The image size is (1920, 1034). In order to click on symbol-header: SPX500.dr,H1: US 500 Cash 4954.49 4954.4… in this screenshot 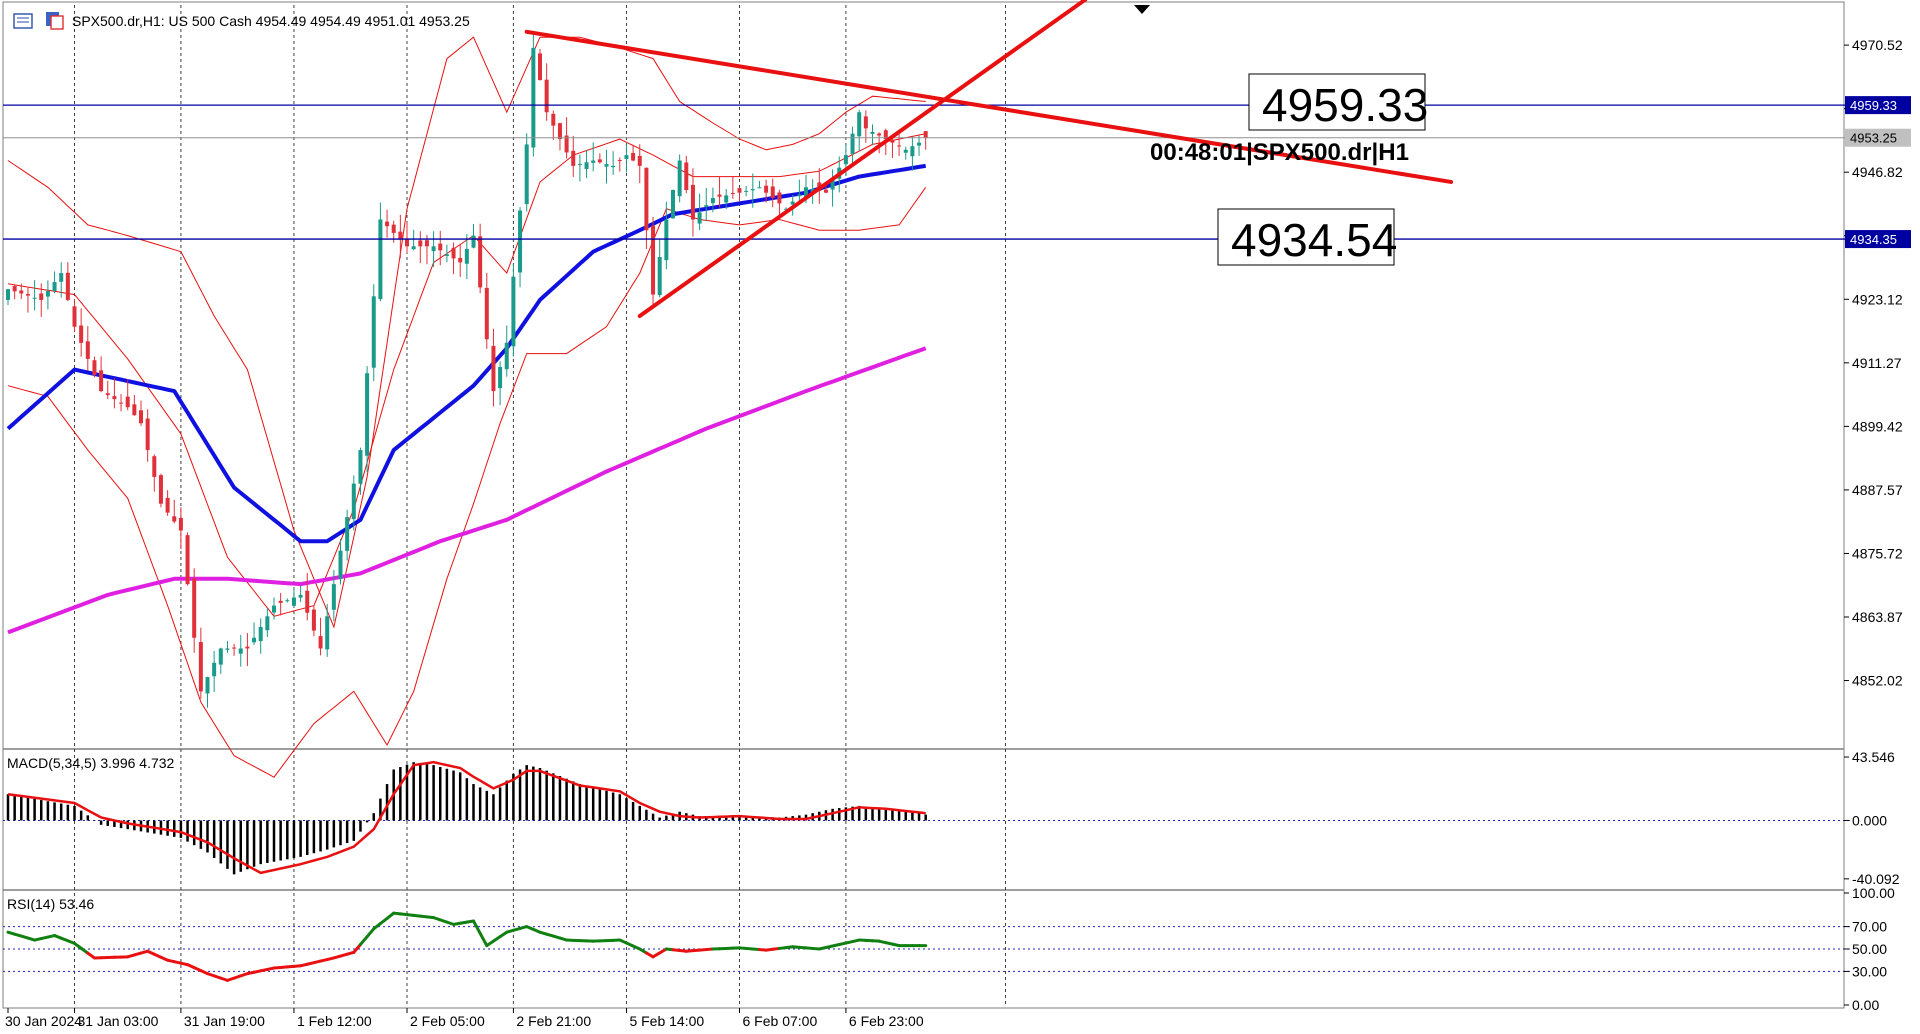, I will do `click(271, 21)`.